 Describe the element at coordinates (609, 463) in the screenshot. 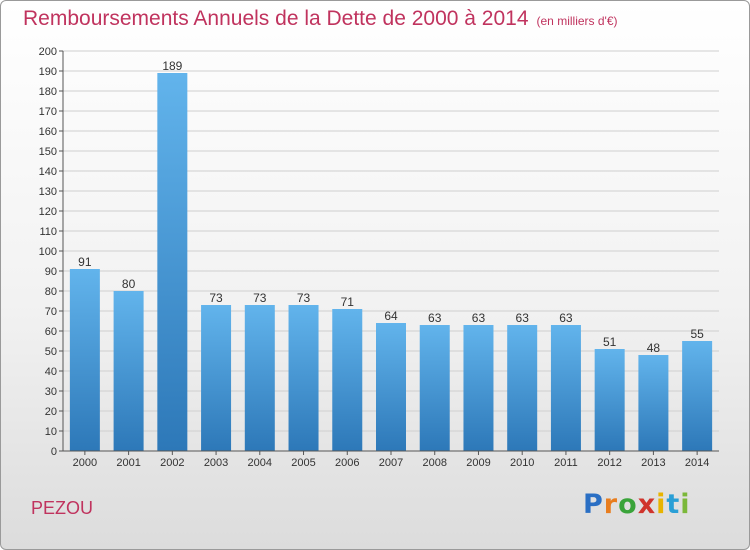

I see `x-tick-label: 2012` at that location.